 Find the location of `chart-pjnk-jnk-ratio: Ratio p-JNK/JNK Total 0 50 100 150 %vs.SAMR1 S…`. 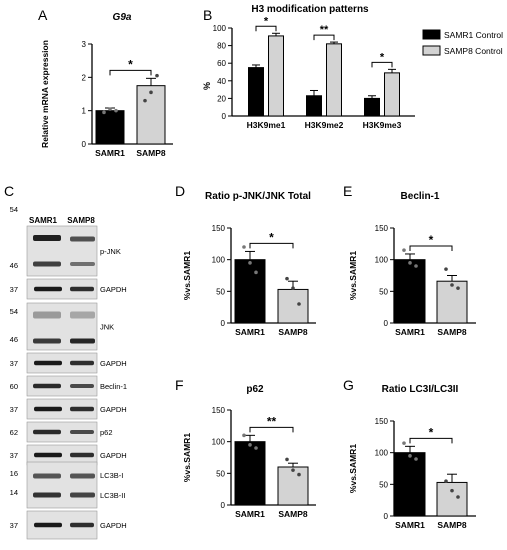

chart-pjnk-jnk-ratio: Ratio p-JNK/JNK Total 0 50 100 150 %vs.SAMR1 S… is located at coordinates (249, 264).